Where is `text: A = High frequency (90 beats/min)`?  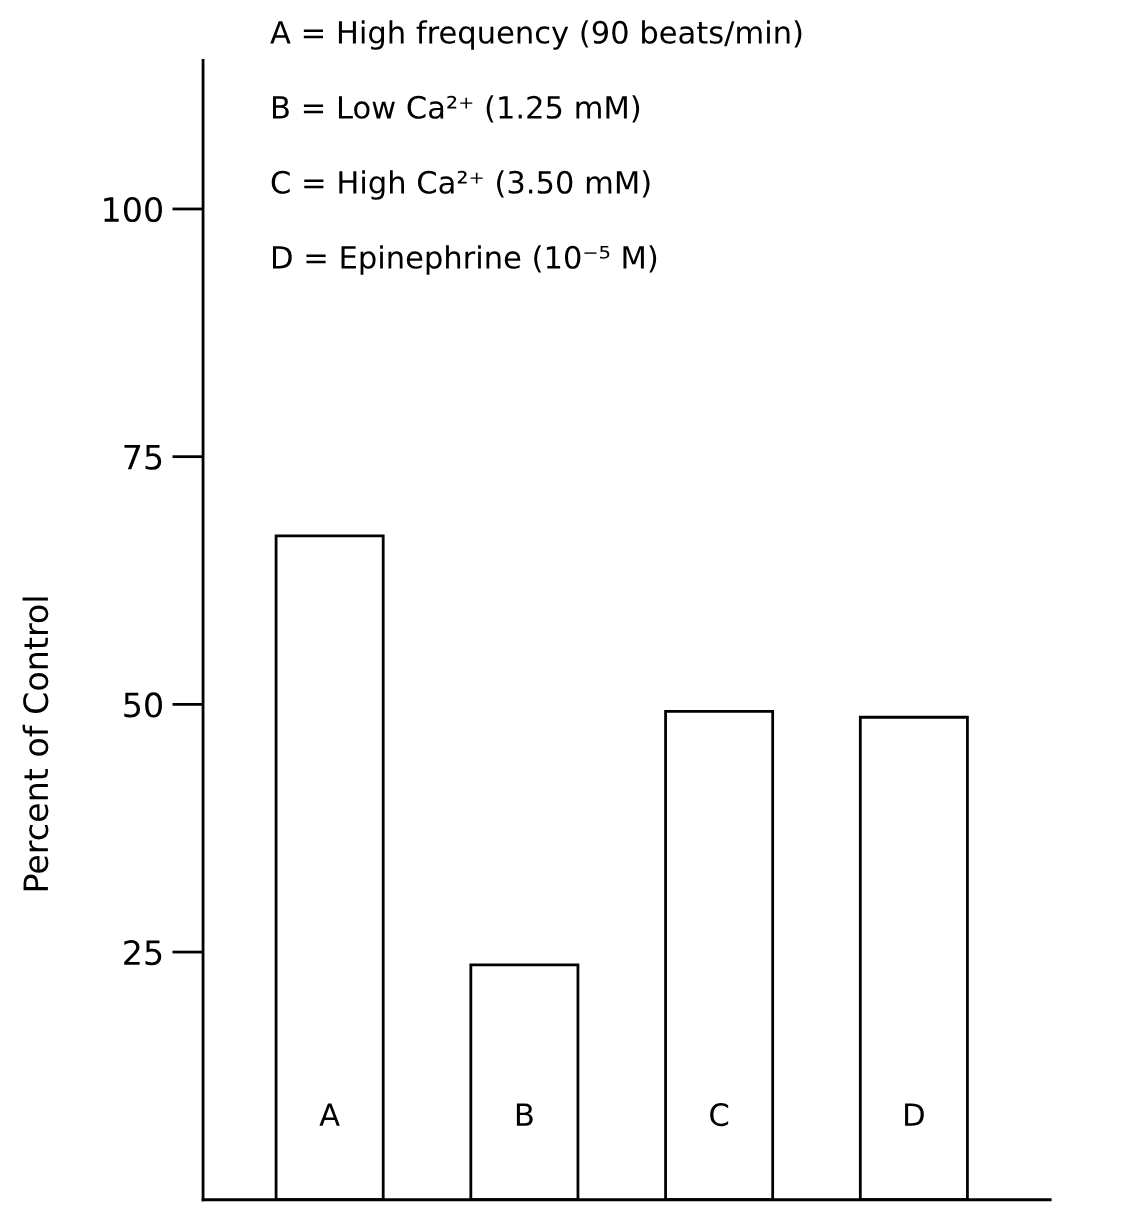 text: A = High frequency (90 beats/min) is located at coordinates (536, 35).